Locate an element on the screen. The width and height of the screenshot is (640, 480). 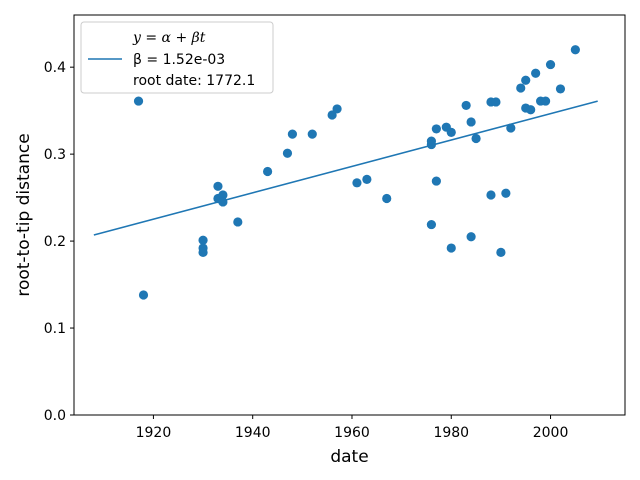
x-tick-label: 1940 is located at coordinates (253, 433).